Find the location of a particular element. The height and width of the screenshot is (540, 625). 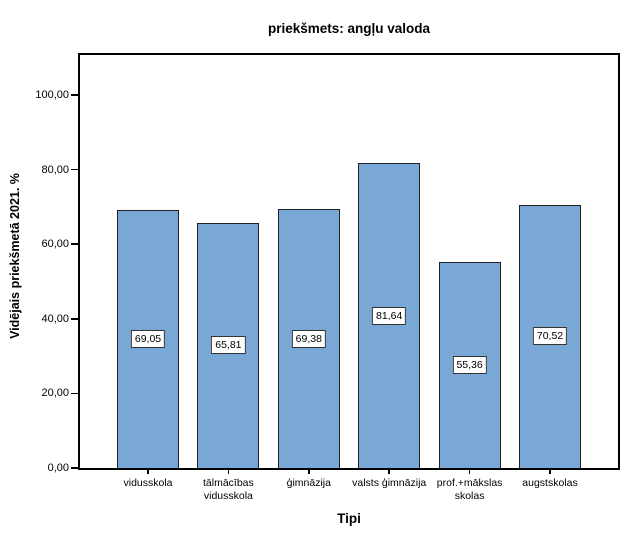

bar-value-label: 65,81 is located at coordinates (228, 345).